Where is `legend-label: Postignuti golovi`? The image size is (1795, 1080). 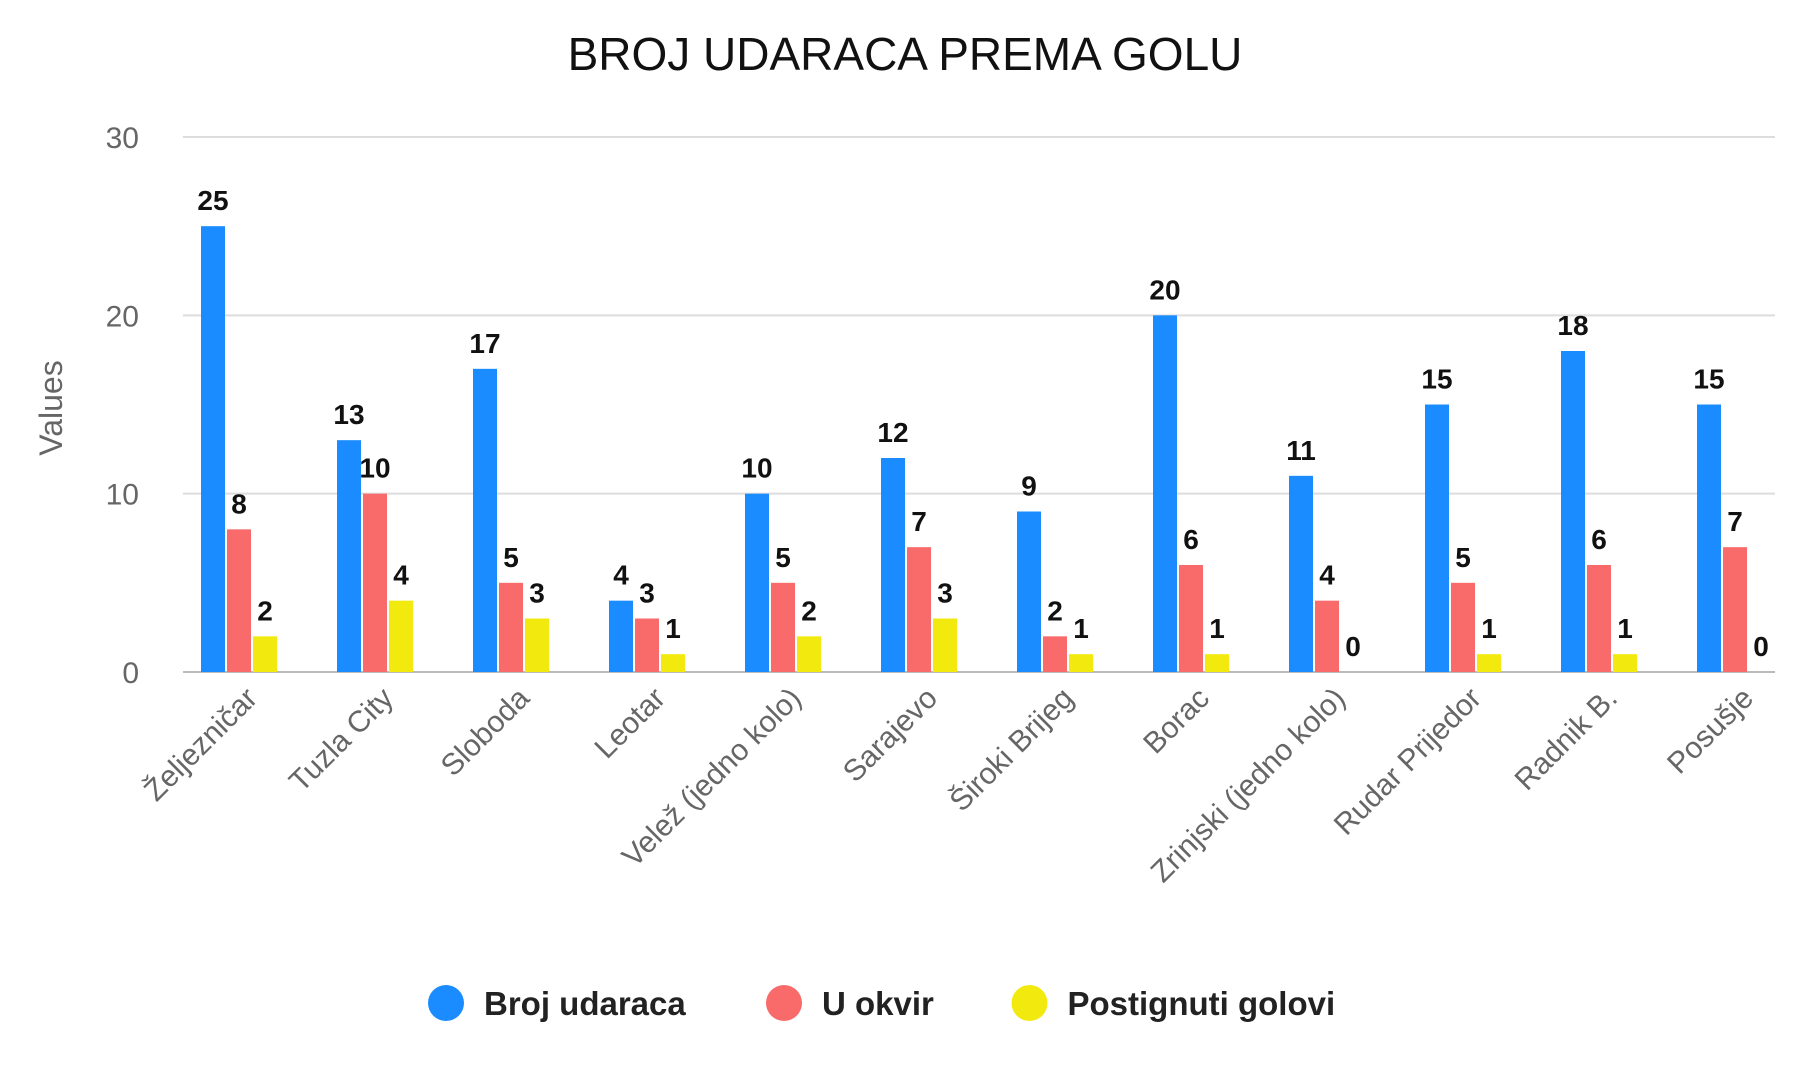
legend-label: Postignuti golovi is located at coordinates (1202, 1003).